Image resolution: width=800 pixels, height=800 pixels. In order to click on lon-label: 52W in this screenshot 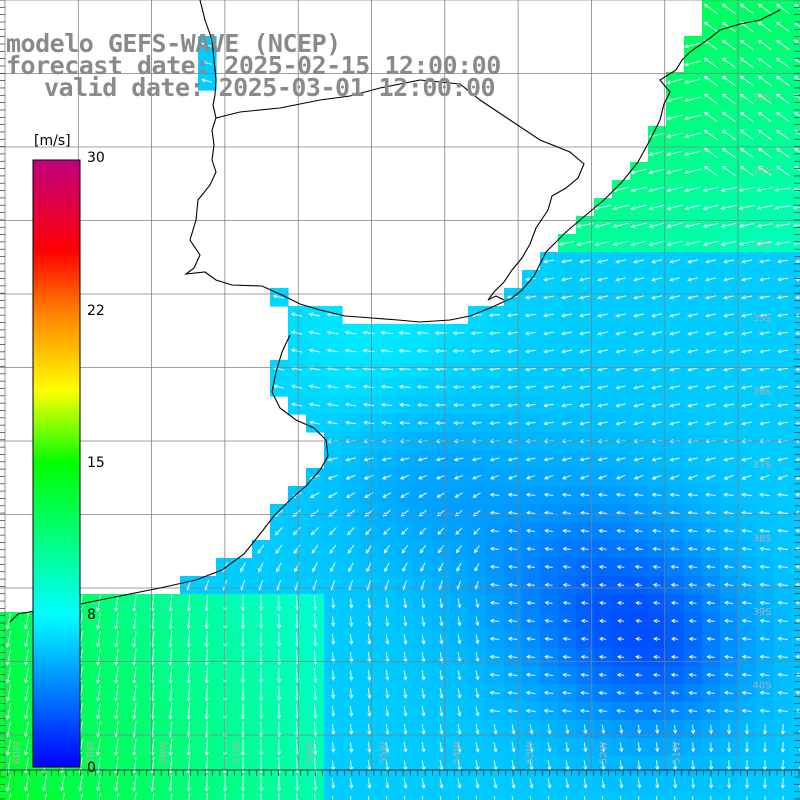, I will do `click(603, 752)`.